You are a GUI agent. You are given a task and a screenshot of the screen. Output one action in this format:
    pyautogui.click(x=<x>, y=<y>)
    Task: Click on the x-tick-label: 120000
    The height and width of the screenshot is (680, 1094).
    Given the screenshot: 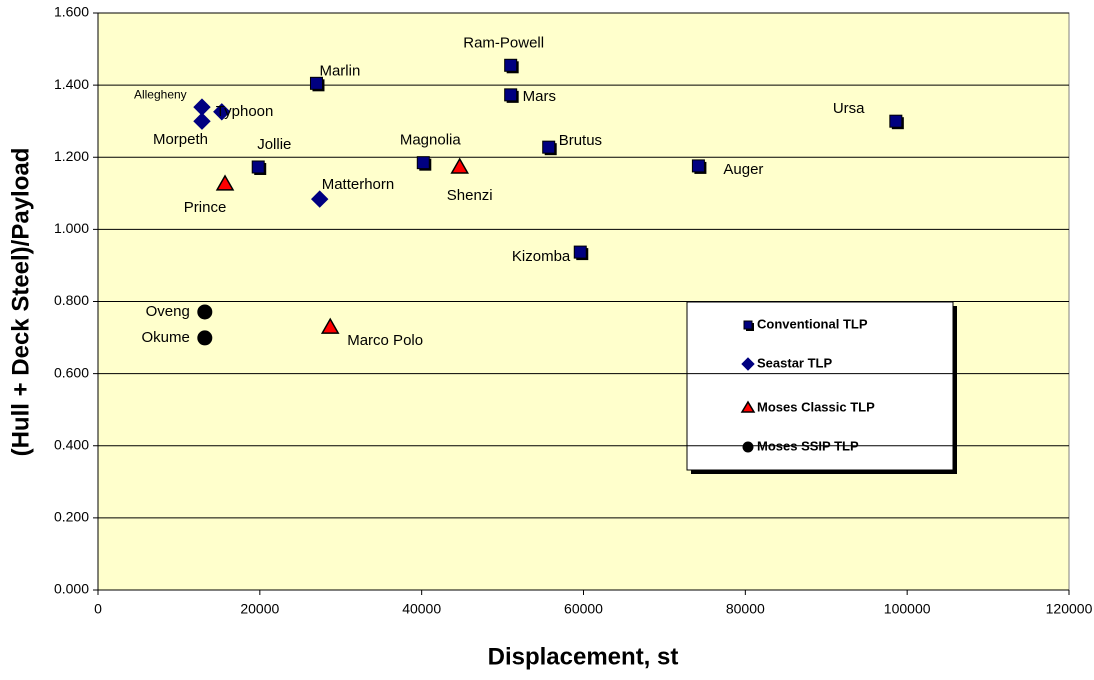 What is the action you would take?
    pyautogui.click(x=1069, y=609)
    